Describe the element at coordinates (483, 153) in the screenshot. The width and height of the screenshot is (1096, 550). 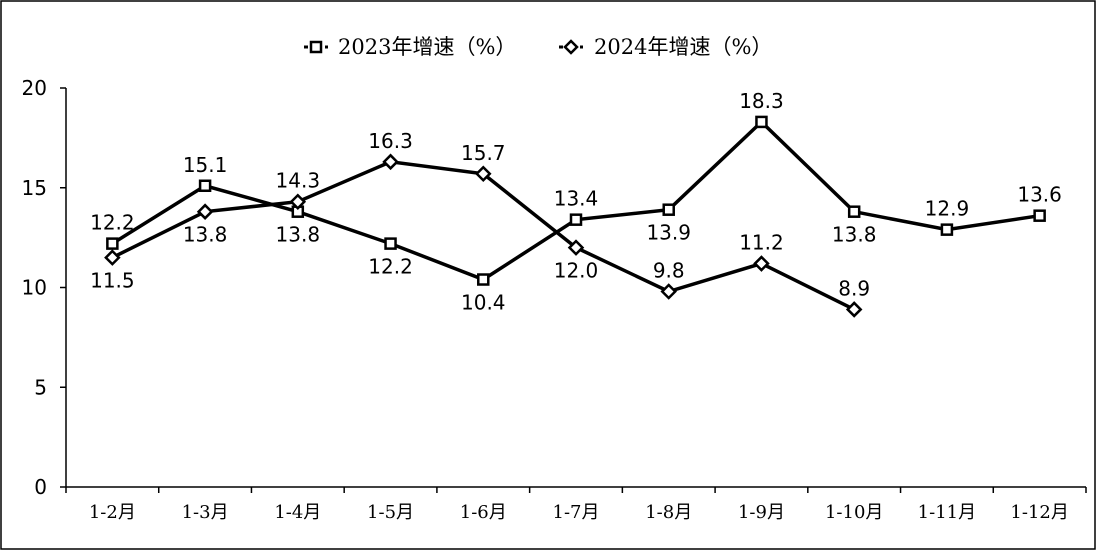
I see `data-label: 15.7` at that location.